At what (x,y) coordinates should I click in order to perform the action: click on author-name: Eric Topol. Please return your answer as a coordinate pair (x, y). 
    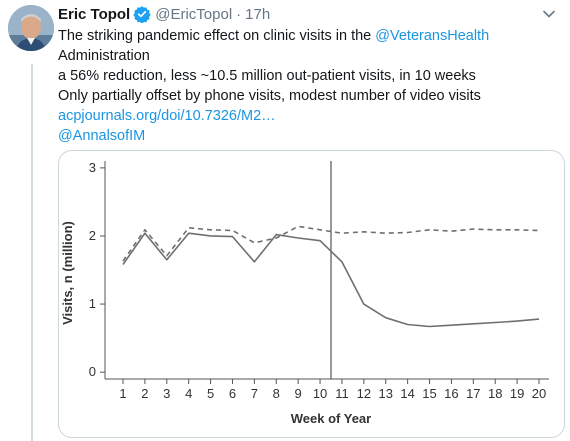
    Looking at the image, I should click on (94, 14).